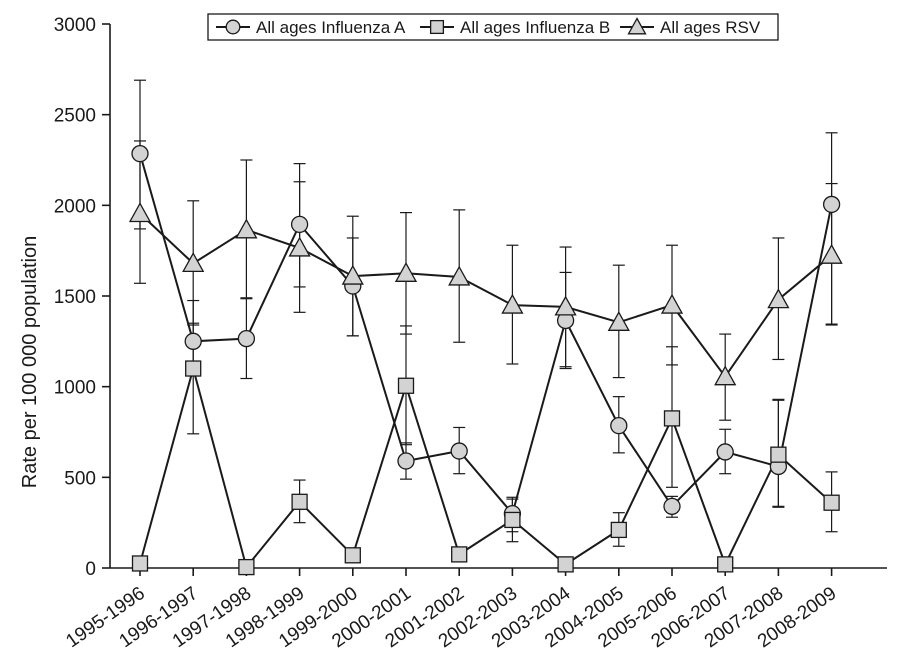  I want to click on y-axis-title: Rate per 100 000 population, so click(30, 362).